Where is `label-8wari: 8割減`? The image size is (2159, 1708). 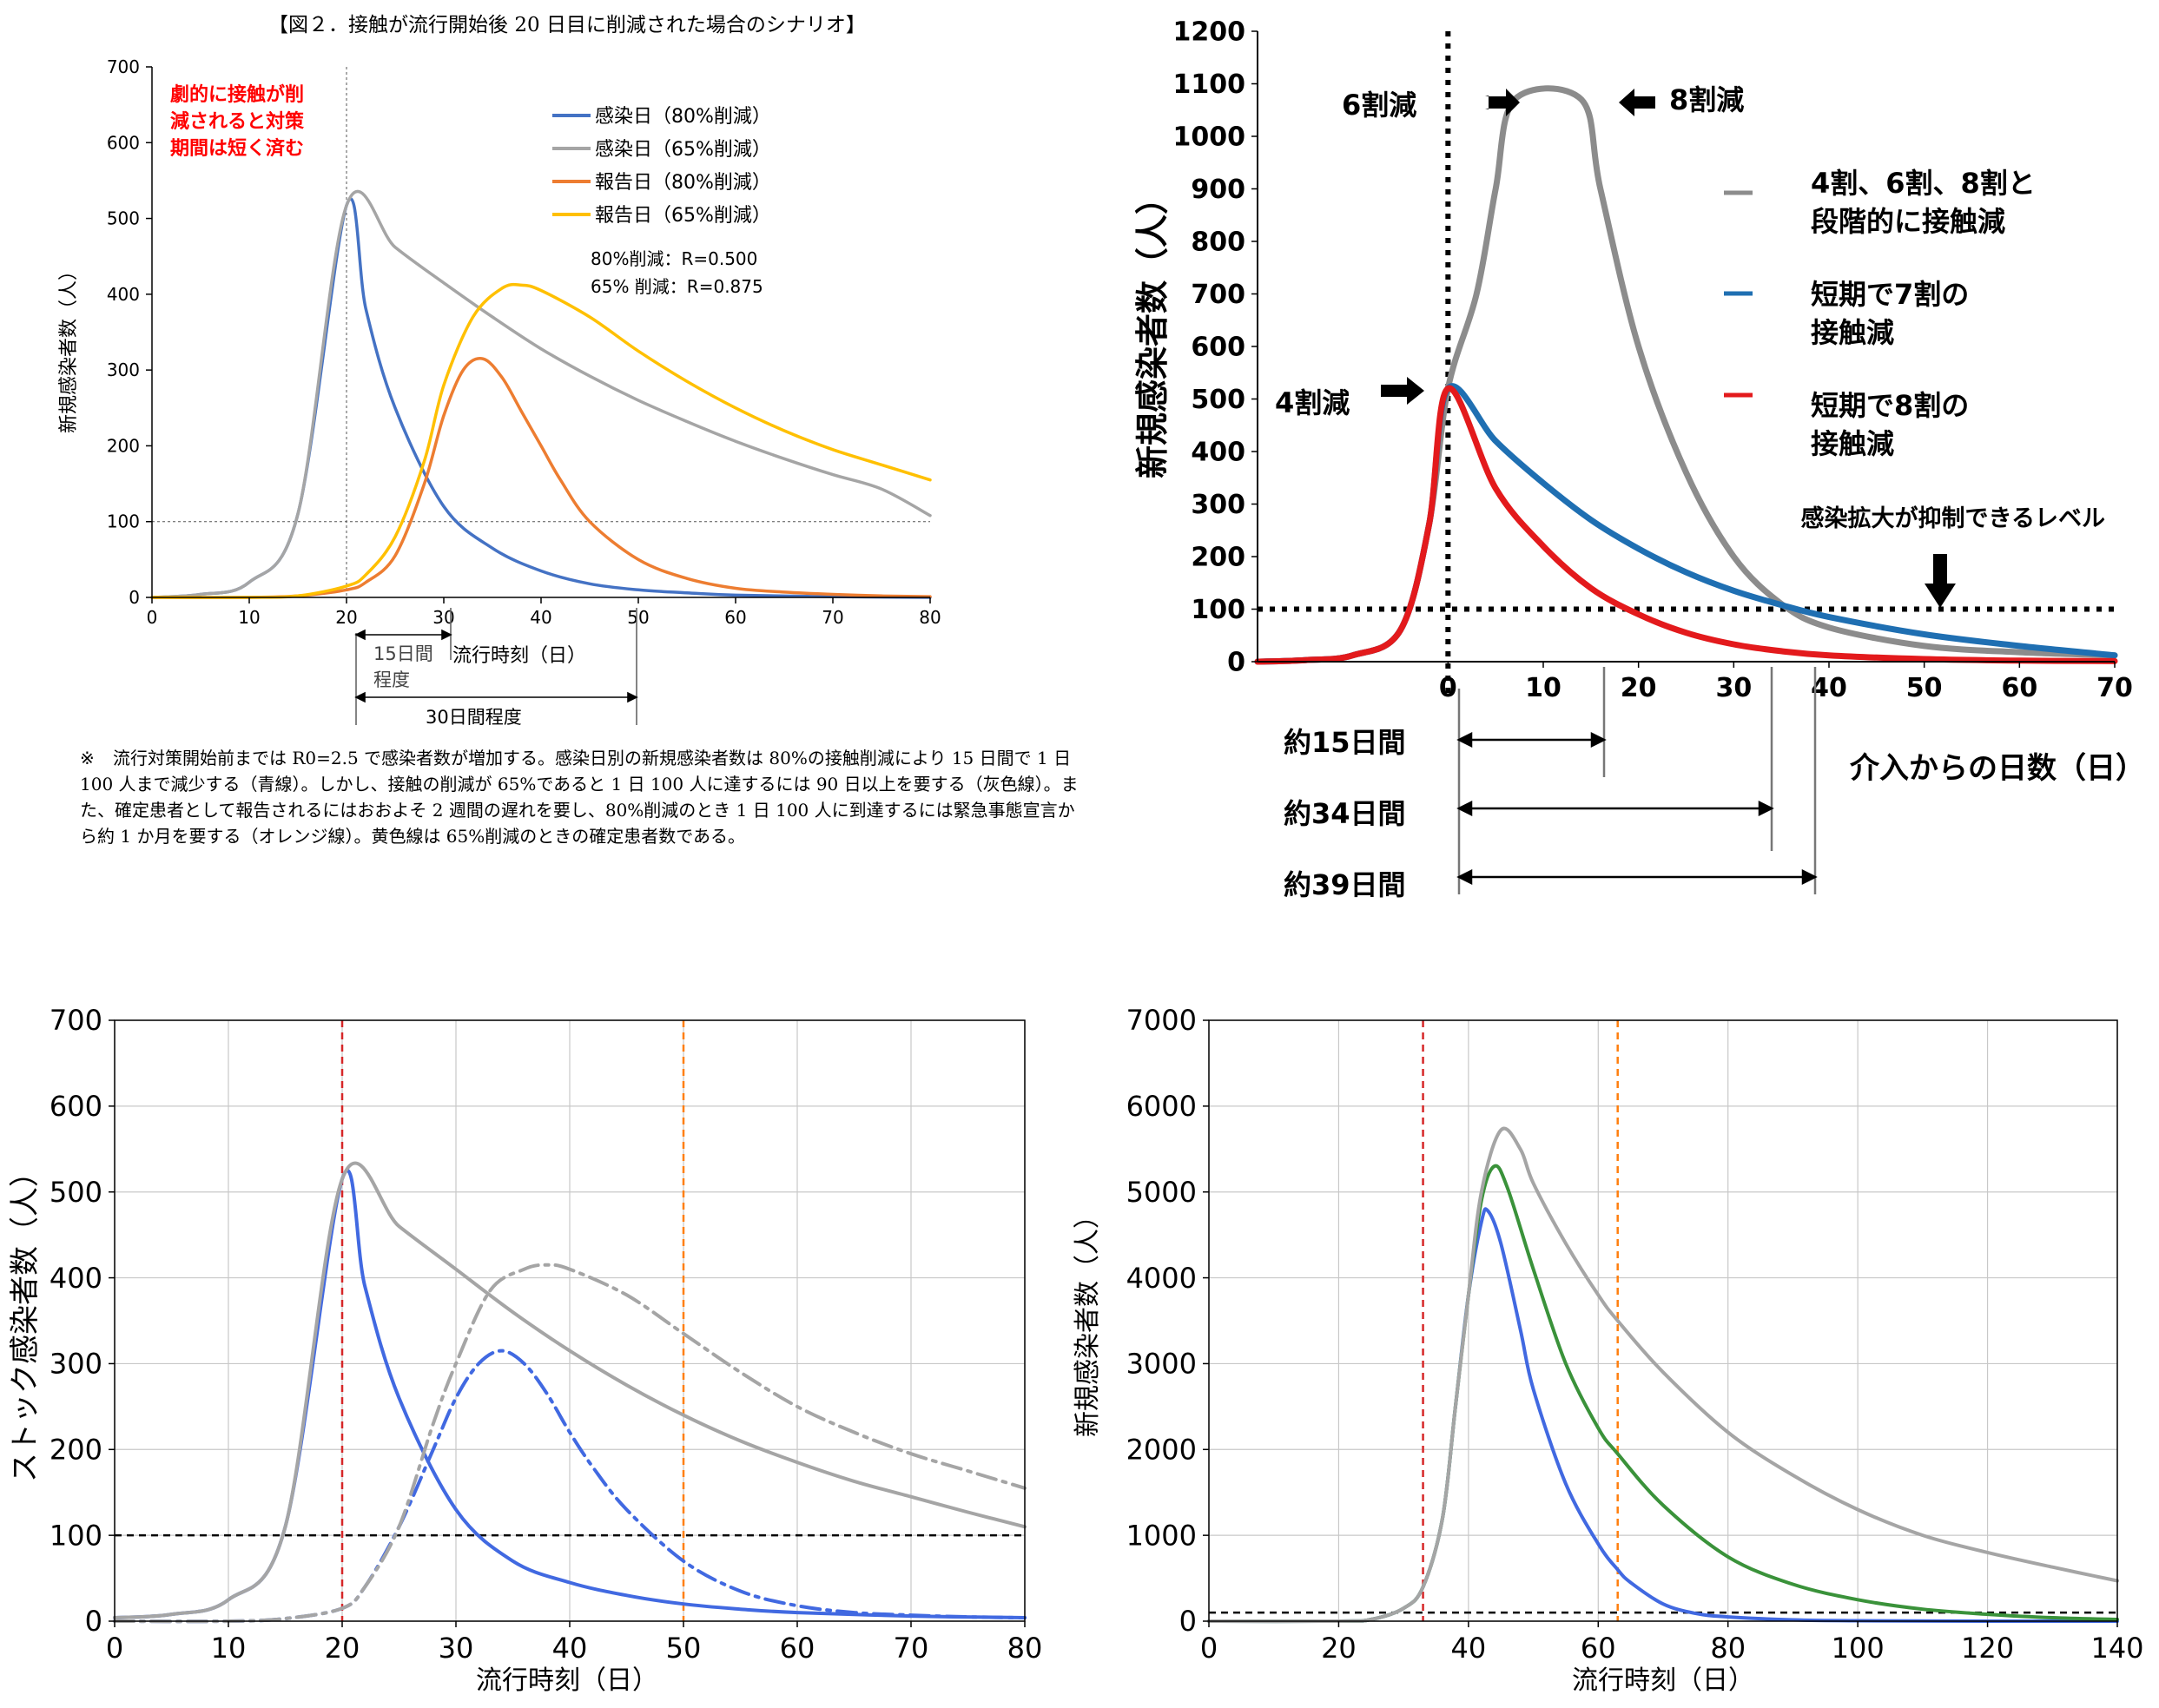
label-8wari: 8割減 is located at coordinates (1706, 99).